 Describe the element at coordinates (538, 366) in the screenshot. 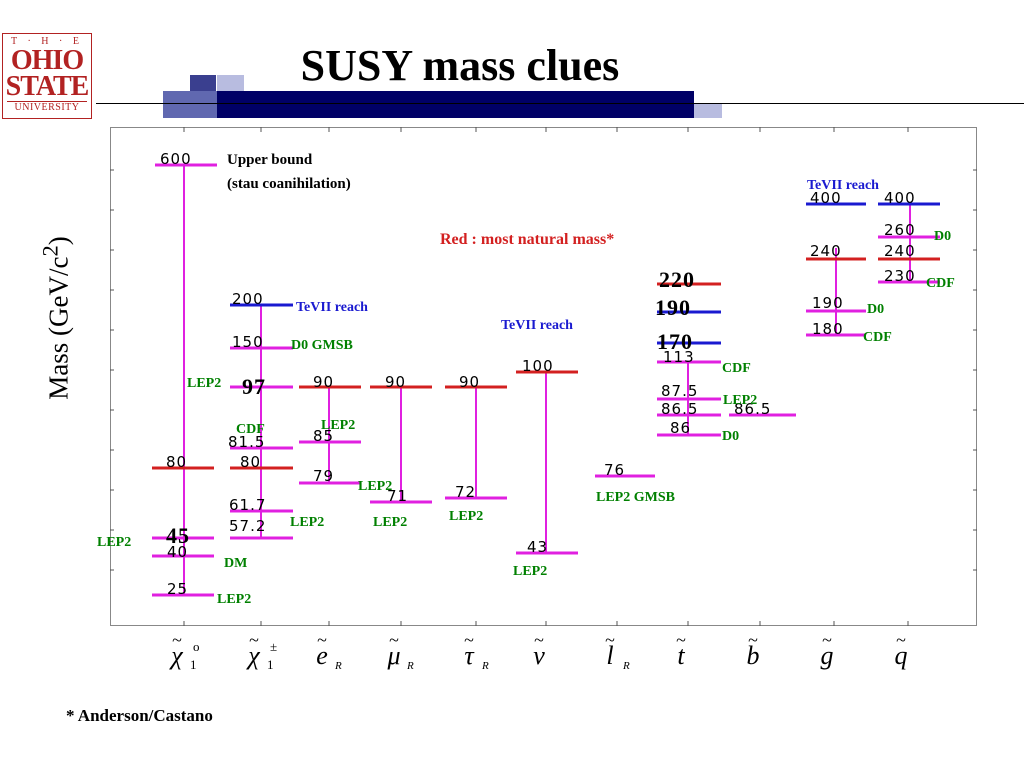

I see `mass-value-label: 100` at that location.